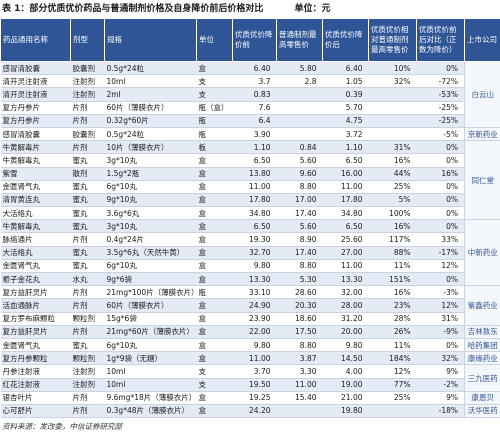 This screenshot has width=500, height=438. I want to click on table-cell: 金匮肾气丸, so click(35, 345).